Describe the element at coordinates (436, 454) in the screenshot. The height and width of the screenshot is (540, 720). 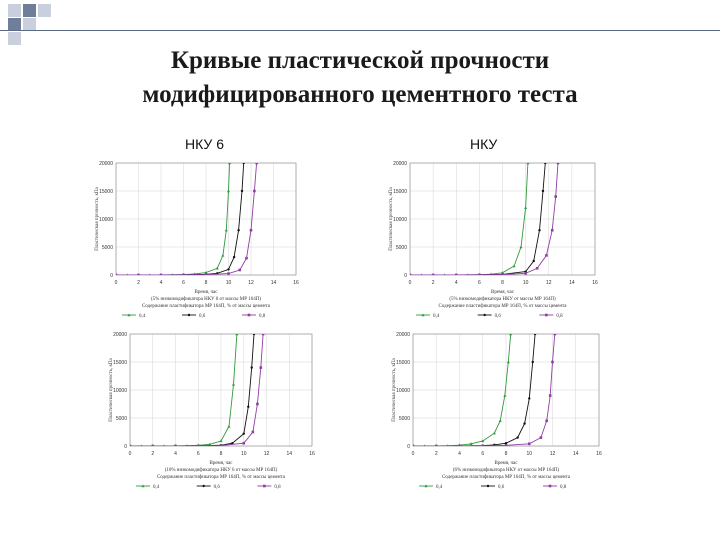
I see `x-tick-label: 2` at that location.